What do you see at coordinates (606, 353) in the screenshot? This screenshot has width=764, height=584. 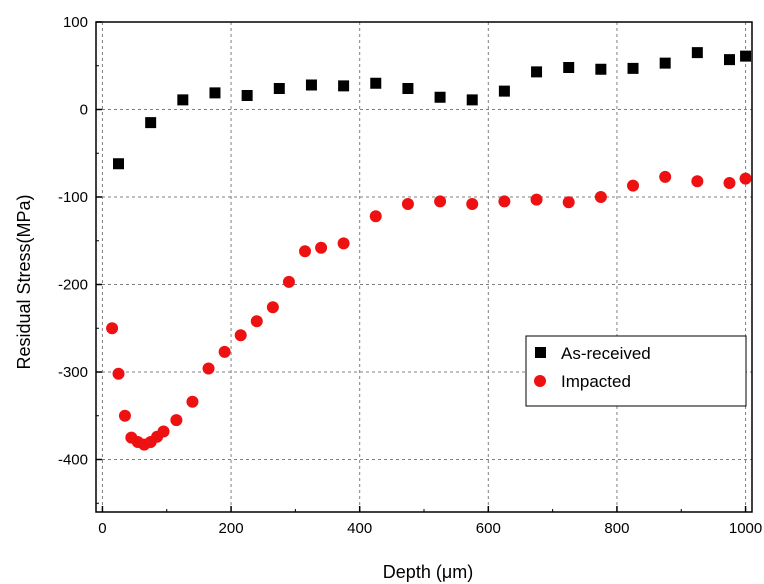 I see `legend-label-as-received: As-received` at bounding box center [606, 353].